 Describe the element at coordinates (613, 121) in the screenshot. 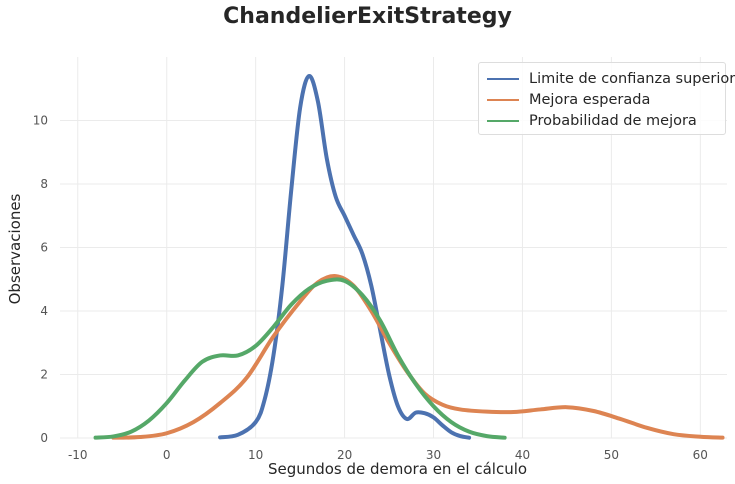

I see `legend-label-probabilidad: Probabilidad de mejora` at that location.